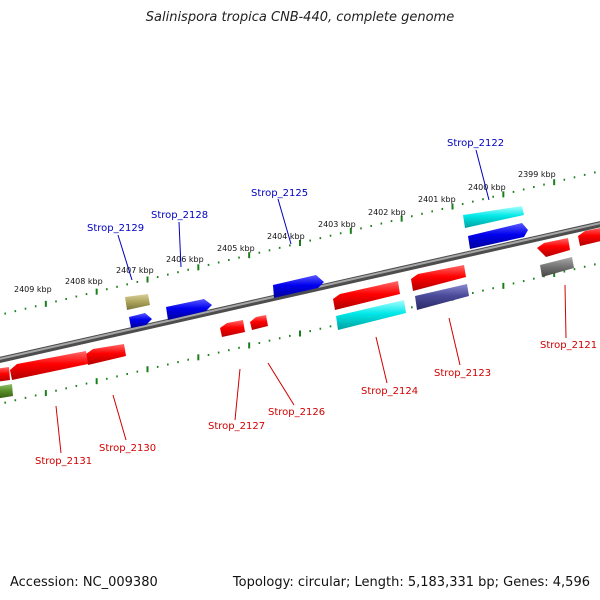 The image size is (600, 600). What do you see at coordinates (236, 426) in the screenshot?
I see `gene-label-strop-2127: Strop_2127` at bounding box center [236, 426].